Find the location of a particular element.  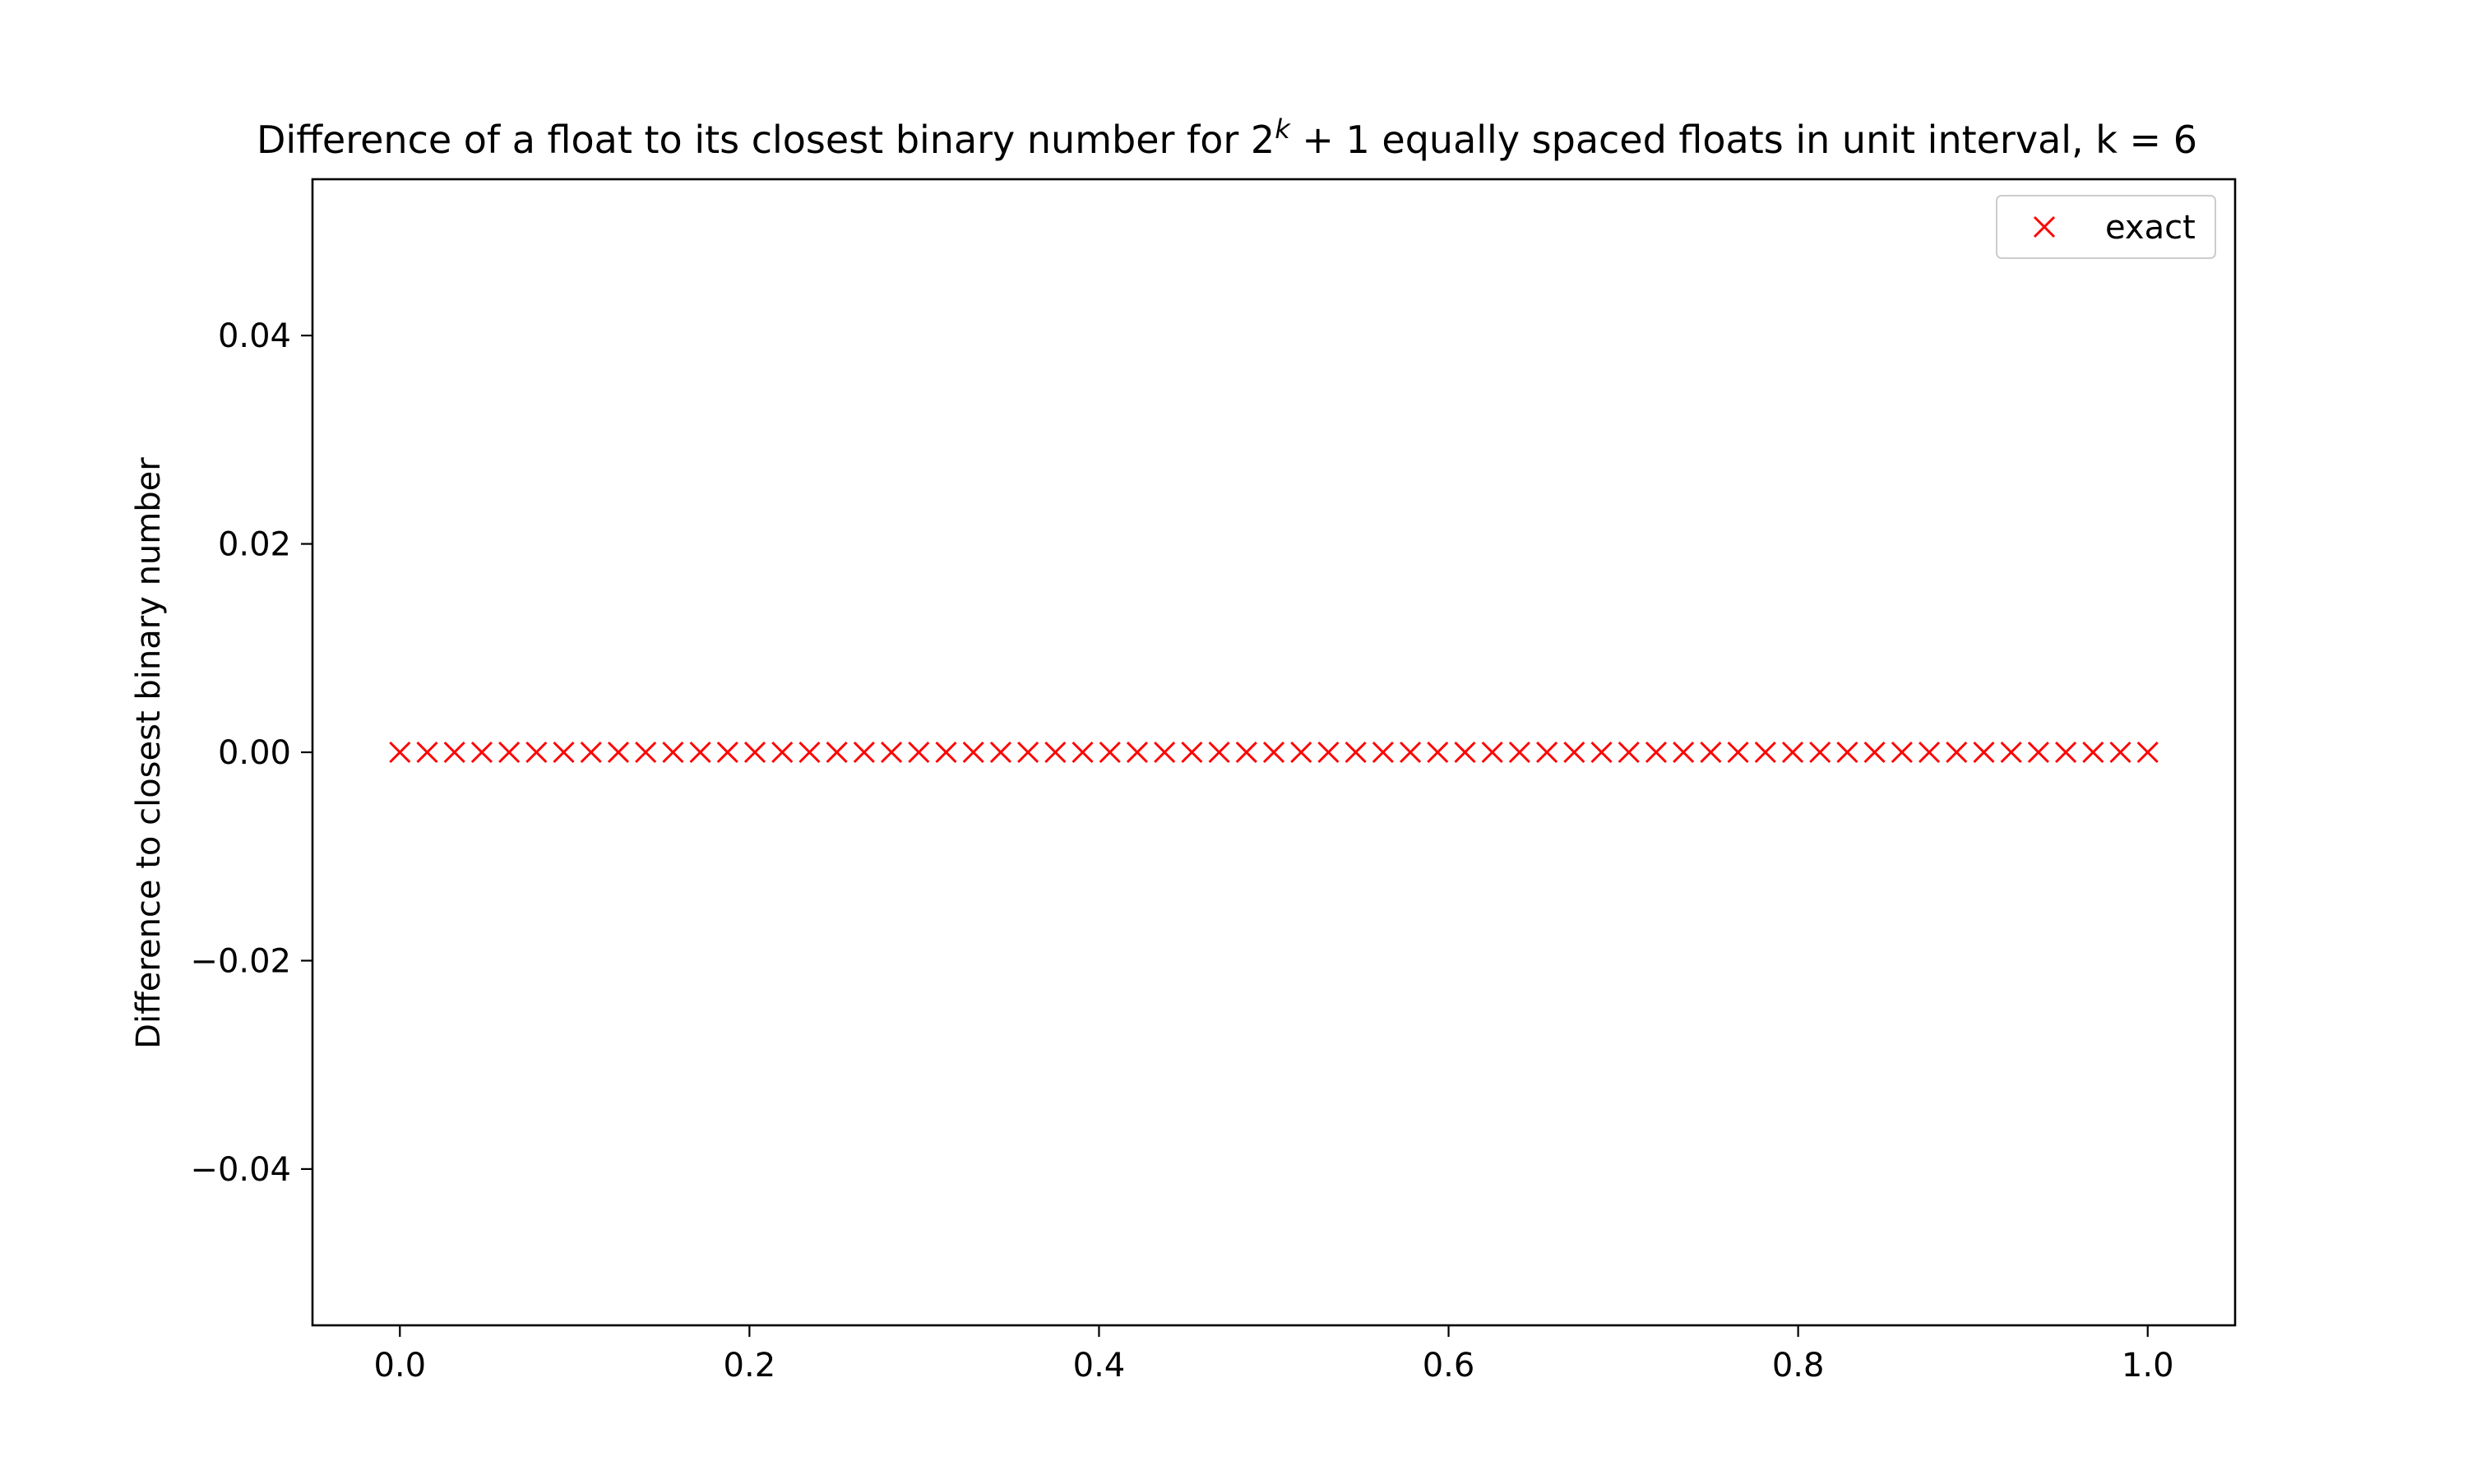

y-tick-label: 0.00 is located at coordinates (254, 753).